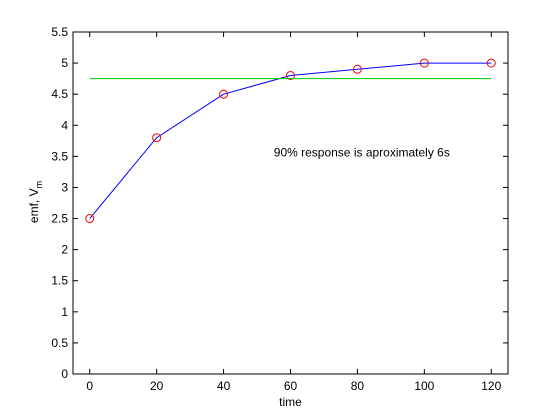 This screenshot has width=560, height=420. What do you see at coordinates (59, 156) in the screenshot?
I see `y-tick-label: 3.5` at bounding box center [59, 156].